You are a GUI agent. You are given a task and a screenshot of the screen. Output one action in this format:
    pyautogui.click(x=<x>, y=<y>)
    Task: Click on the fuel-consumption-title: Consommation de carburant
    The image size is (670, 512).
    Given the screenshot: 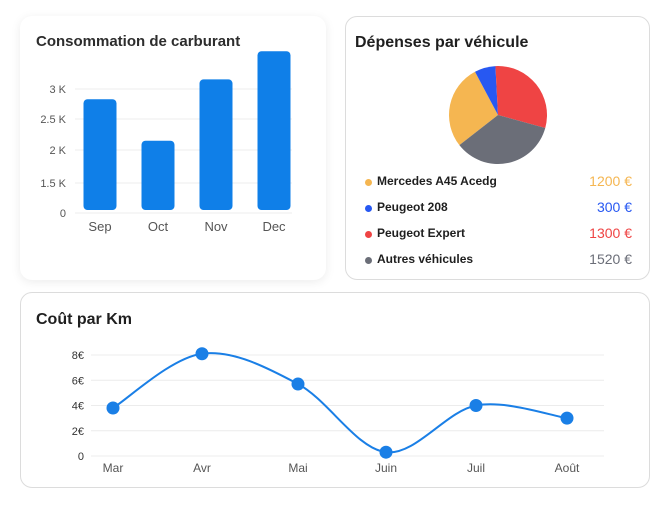 What is the action you would take?
    pyautogui.click(x=138, y=41)
    